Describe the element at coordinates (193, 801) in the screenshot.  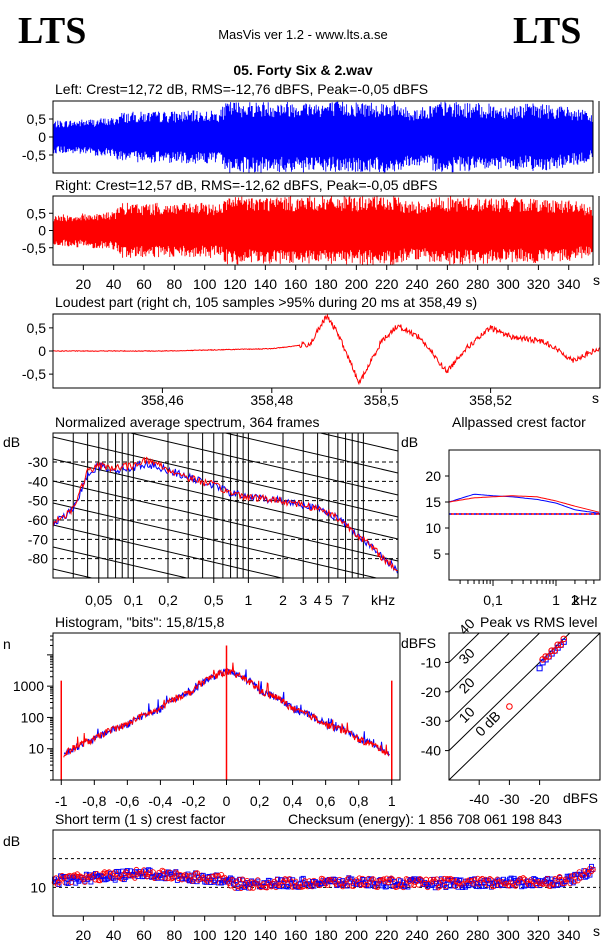
I see `histogram-xtick-label: -0,2` at that location.